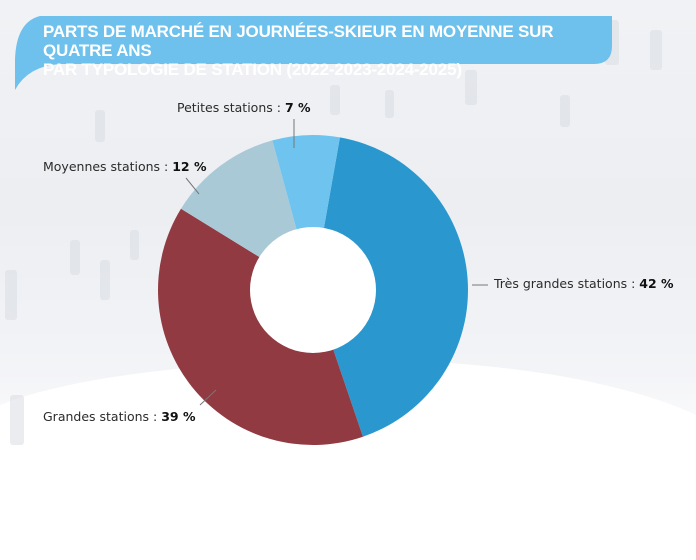 The width and height of the screenshot is (696, 560). What do you see at coordinates (108, 166) in the screenshot?
I see `label-name: Moyennes stations :` at bounding box center [108, 166].